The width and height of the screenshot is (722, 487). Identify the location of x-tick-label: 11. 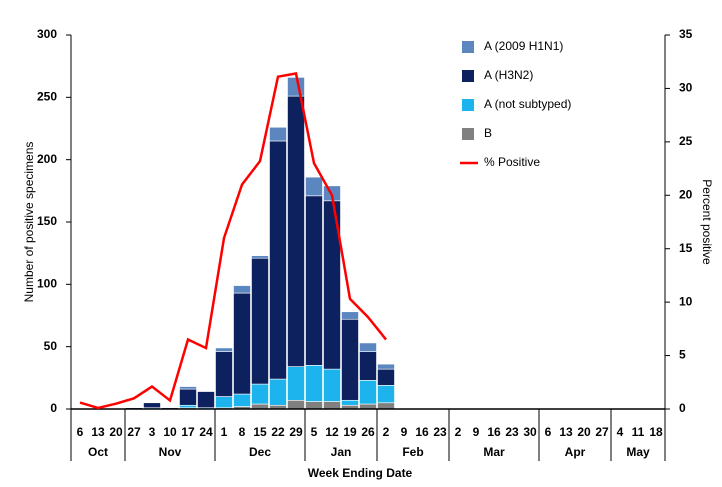
(638, 432).